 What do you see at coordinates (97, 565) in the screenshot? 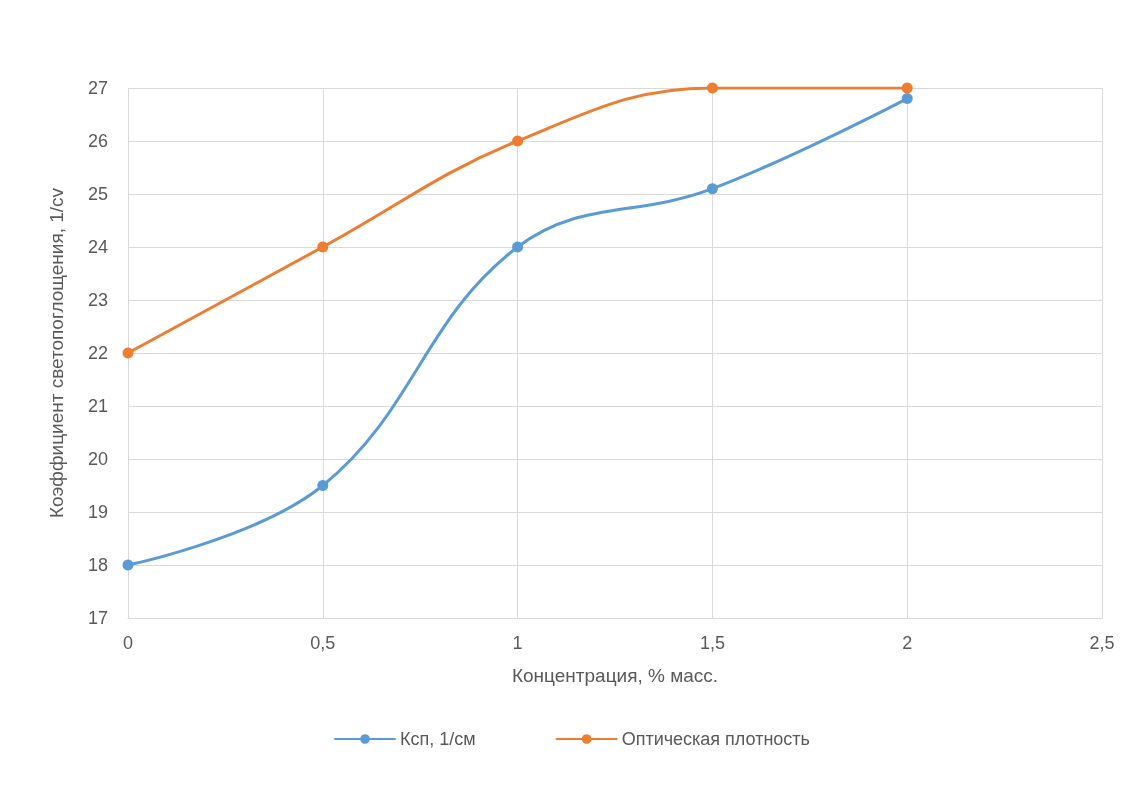
I see `y-tick-label: 18` at bounding box center [97, 565].